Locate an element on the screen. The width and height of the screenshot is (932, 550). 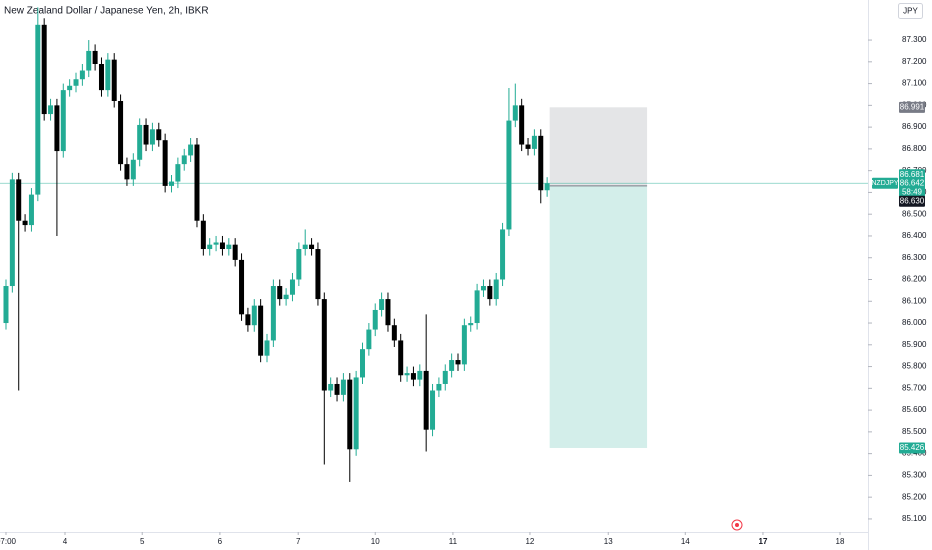
x-tick-label: 5 is located at coordinates (142, 541).